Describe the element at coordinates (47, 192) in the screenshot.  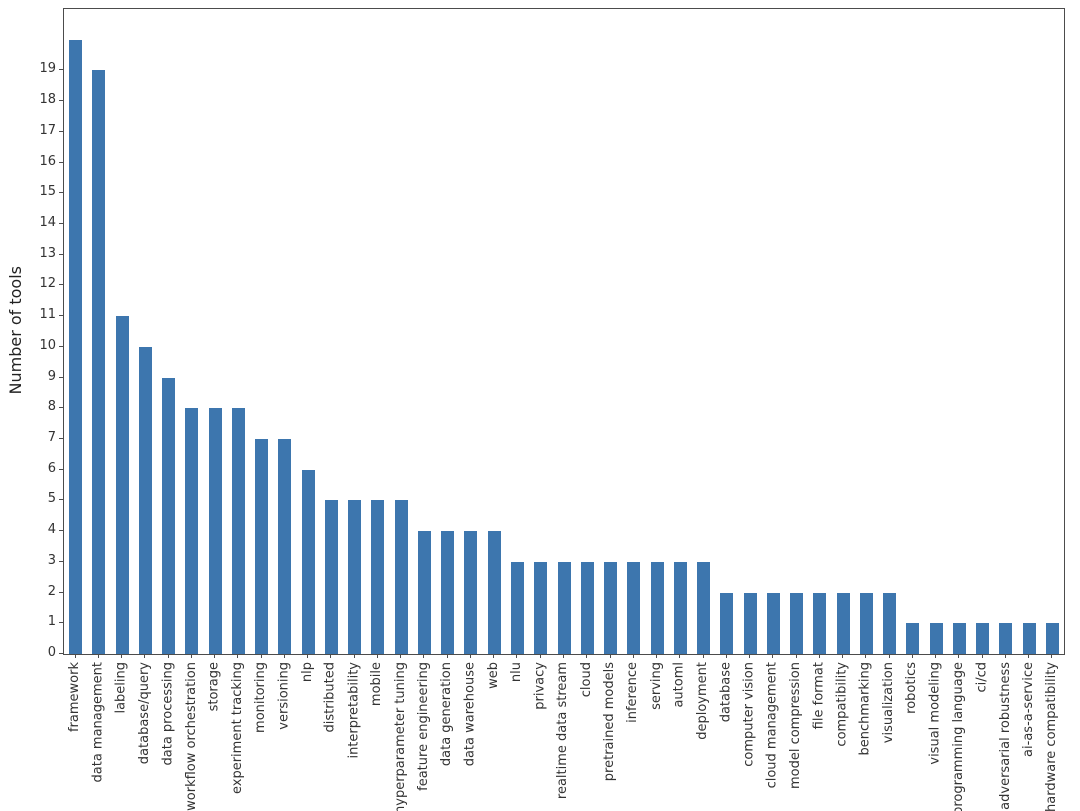
I see `y-tick-label: 15` at that location.